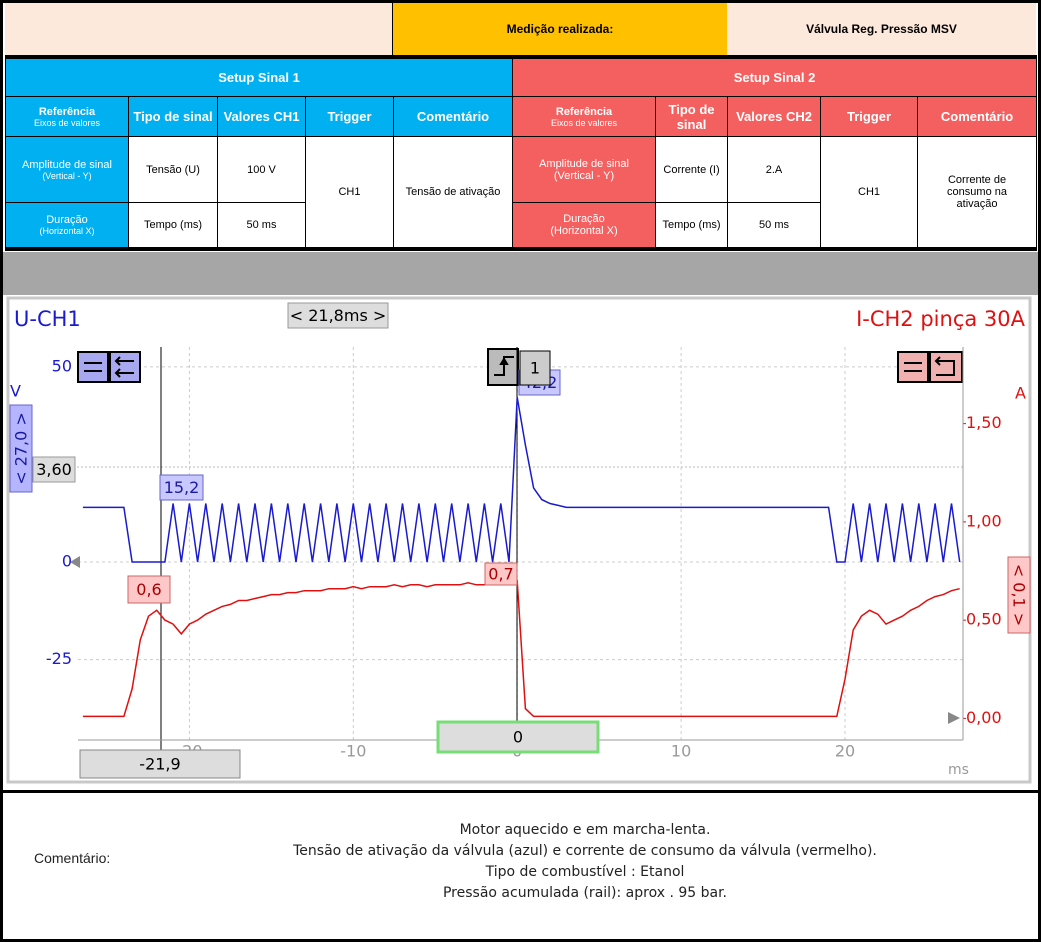 This screenshot has height=942, width=1041. Describe the element at coordinates (503, 367) in the screenshot. I see `trigger-icon` at that location.